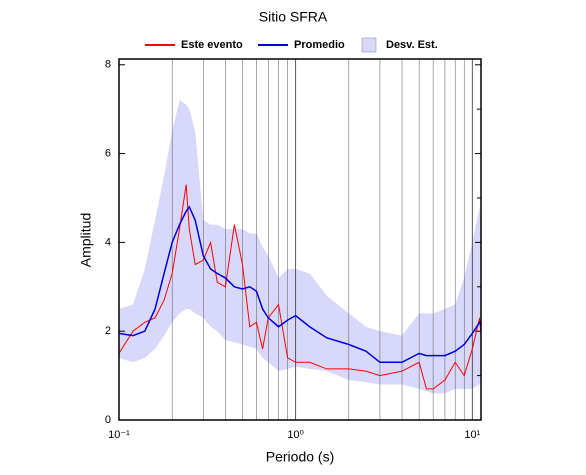 This screenshot has height=475, width=586. Describe the element at coordinates (369, 45) in the screenshot. I see `legend-swatch` at that location.